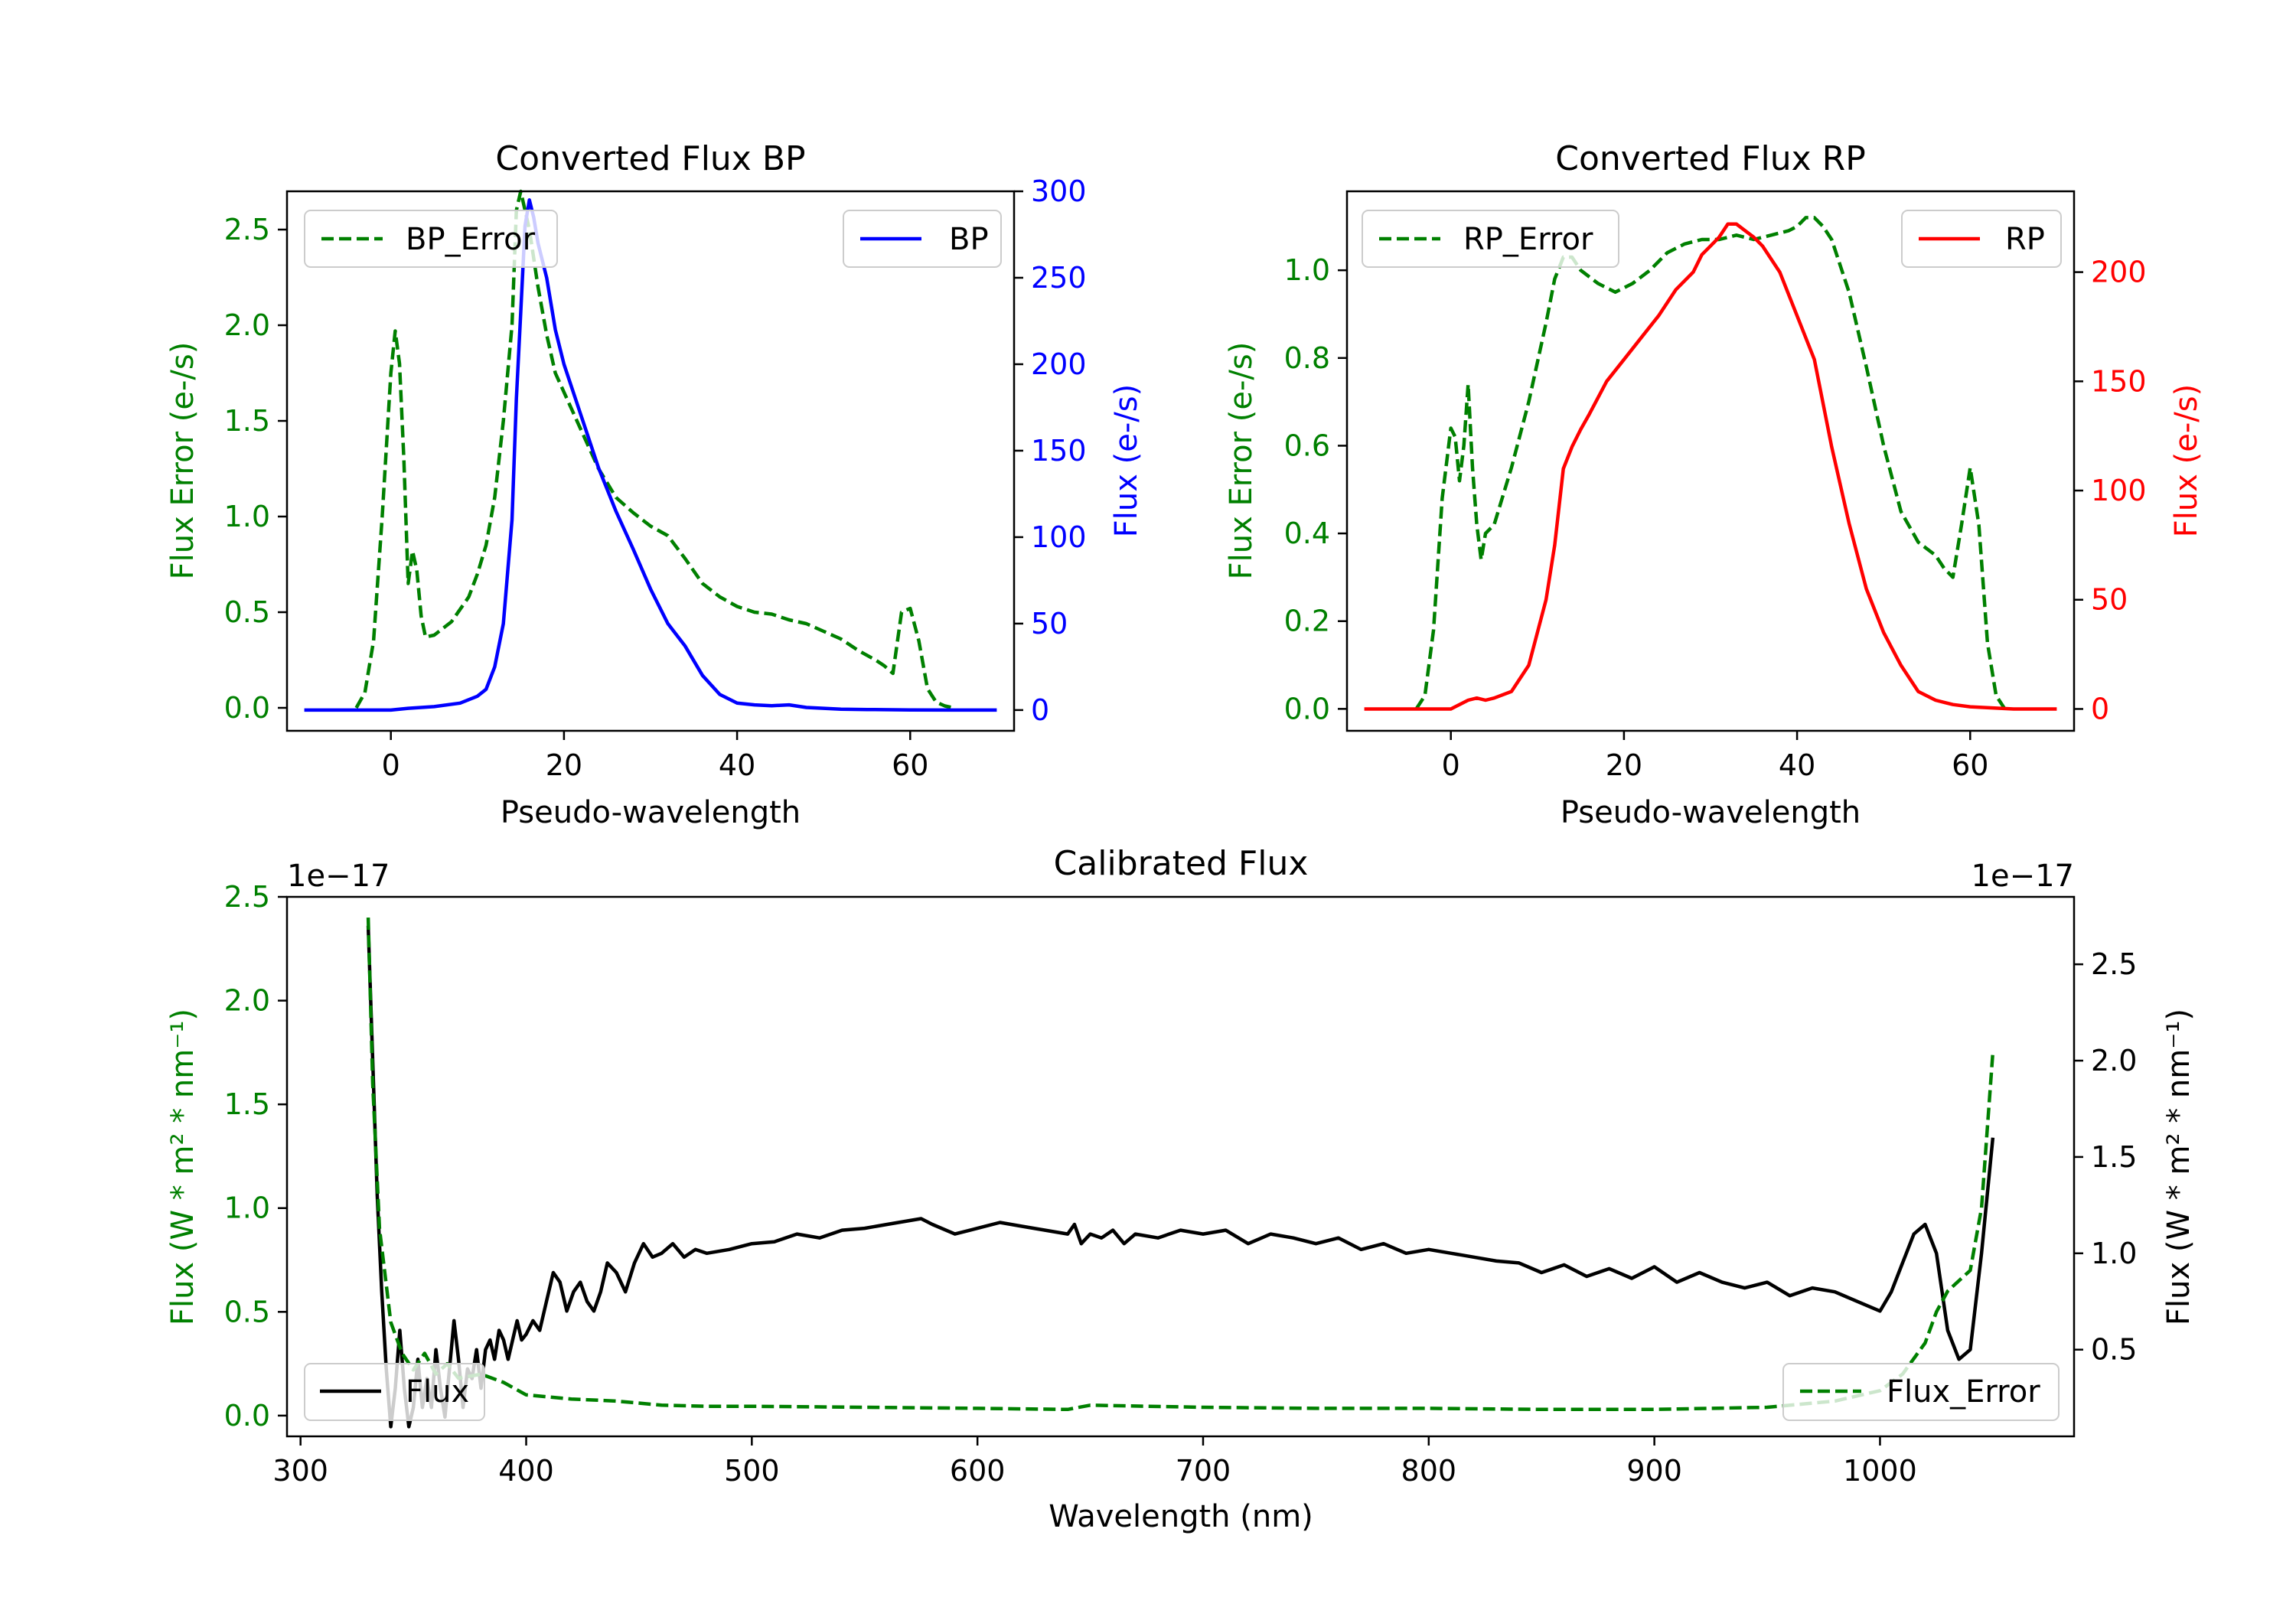 This screenshot has width=2296, height=1607. I want to click on rp-ytick-right-label: 50, so click(2109, 600).